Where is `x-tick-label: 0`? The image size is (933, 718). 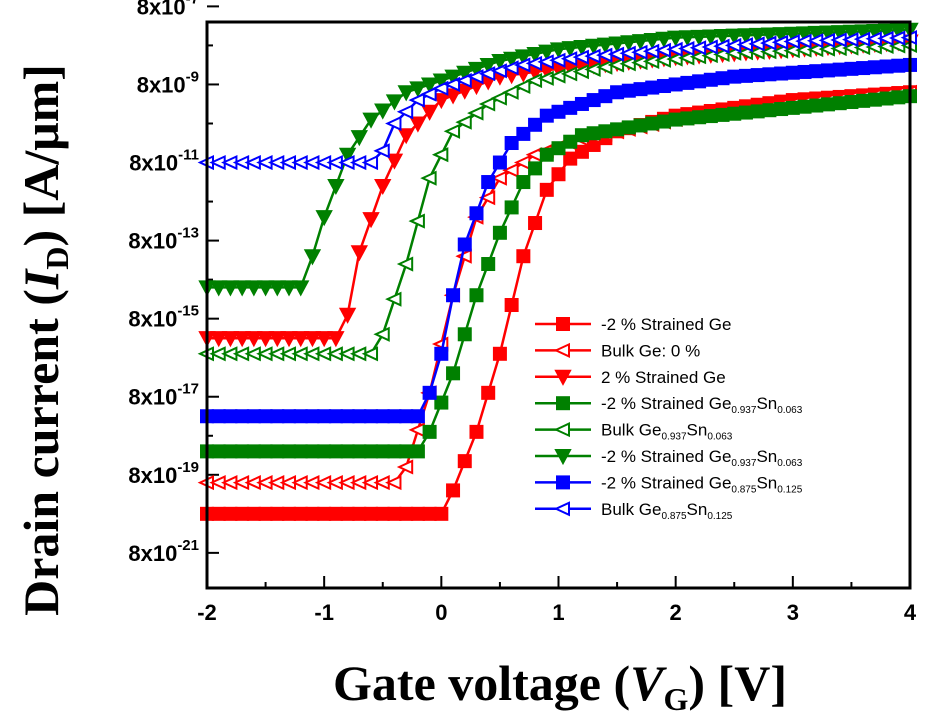 x-tick-label: 0 is located at coordinates (441, 612).